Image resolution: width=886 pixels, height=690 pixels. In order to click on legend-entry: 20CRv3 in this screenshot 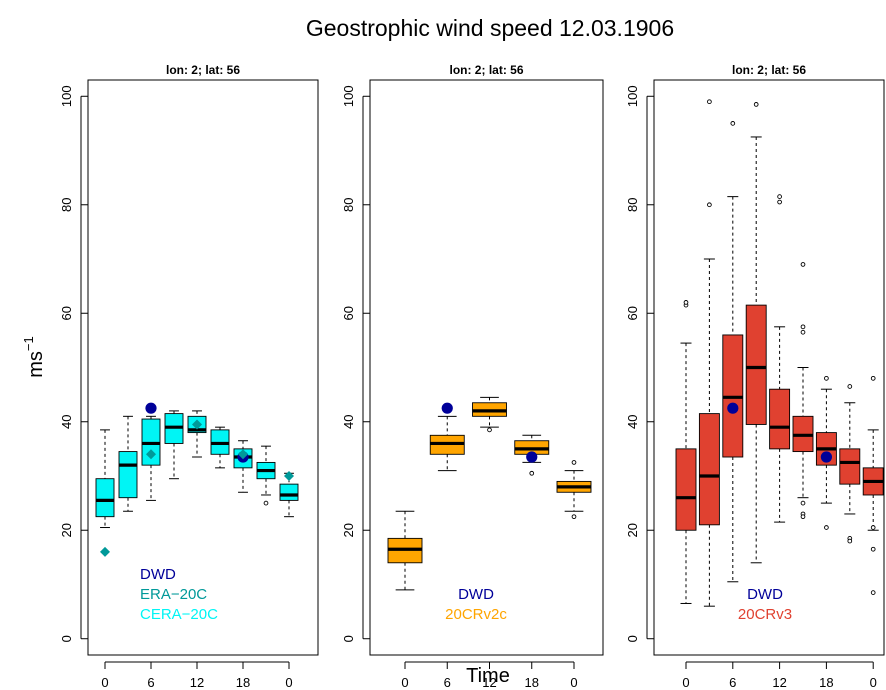, I will do `click(765, 614)`.